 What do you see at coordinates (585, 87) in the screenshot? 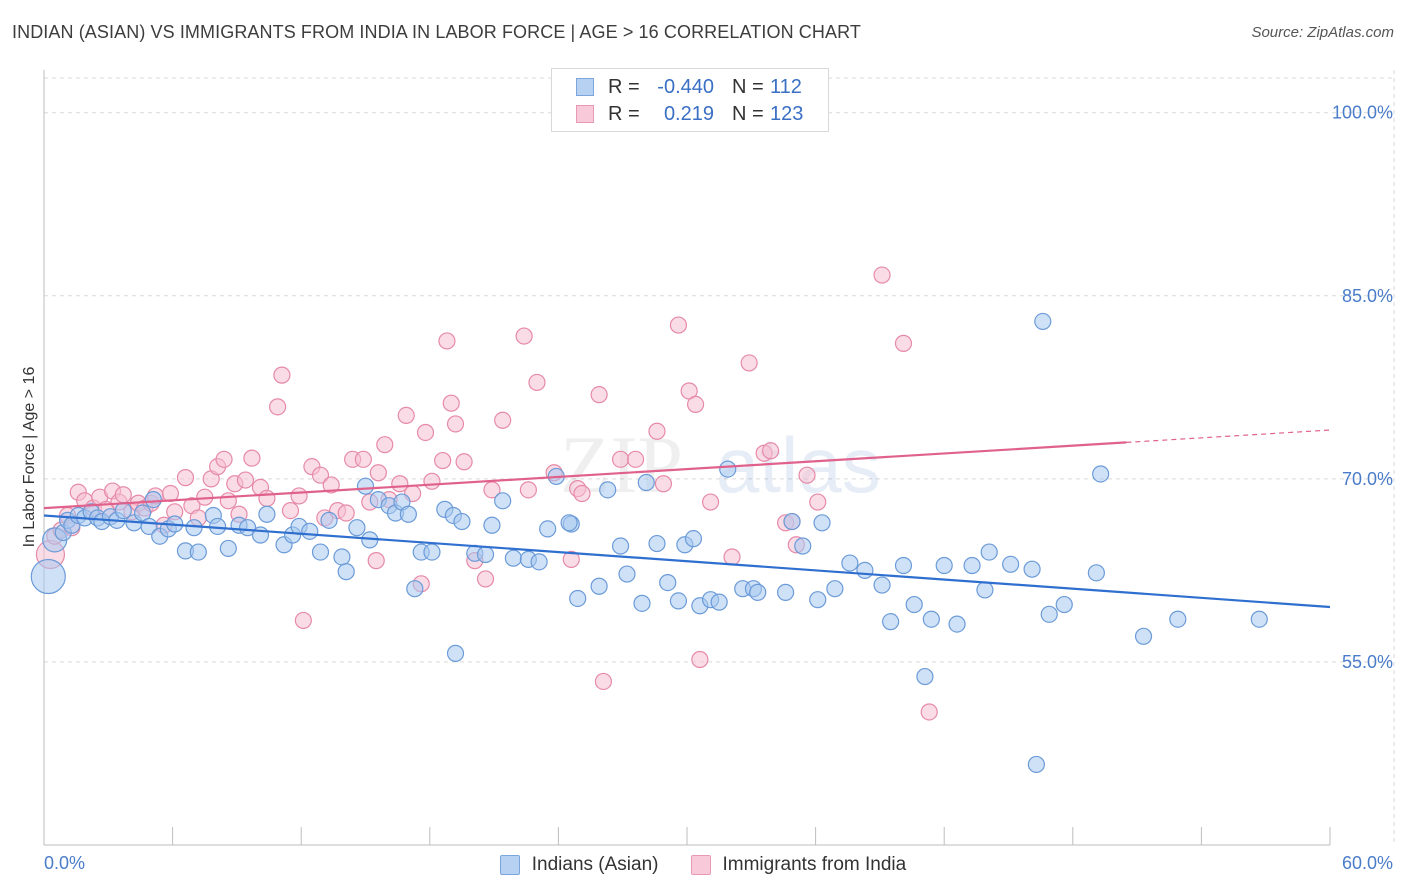
I see `legend-swatch-blue` at bounding box center [585, 87].